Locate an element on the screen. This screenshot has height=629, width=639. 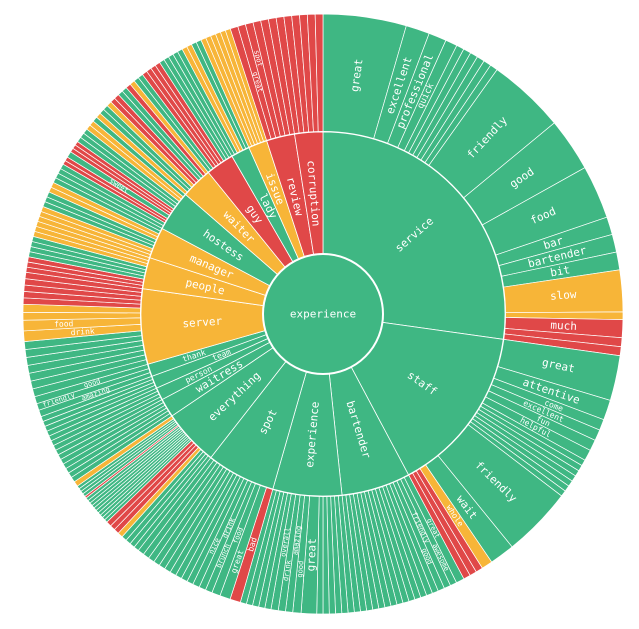
center-node: experience is located at coordinates (323, 314).